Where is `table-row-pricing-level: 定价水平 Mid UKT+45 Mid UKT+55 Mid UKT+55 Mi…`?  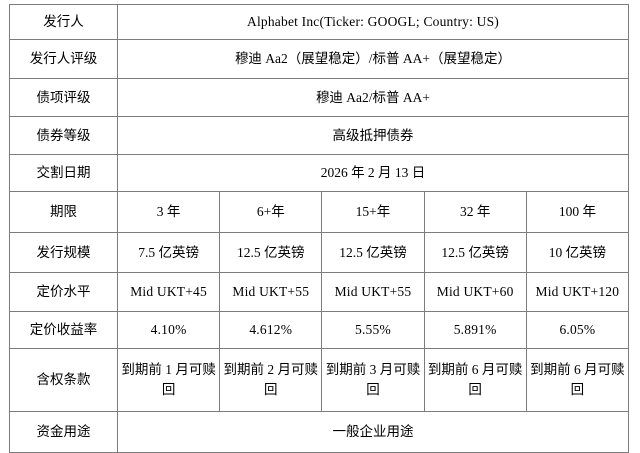
table-row-pricing-level: 定价水平 Mid UKT+45 Mid UKT+55 Mid UKT+55 Mi… is located at coordinates (319, 292).